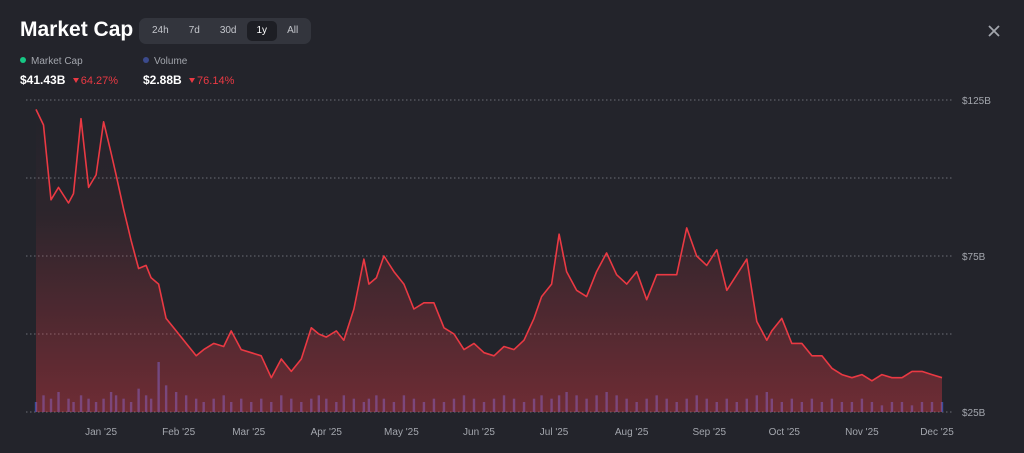 The width and height of the screenshot is (1024, 453). What do you see at coordinates (974, 413) in the screenshot?
I see `y-tick-label: $25B` at bounding box center [974, 413].